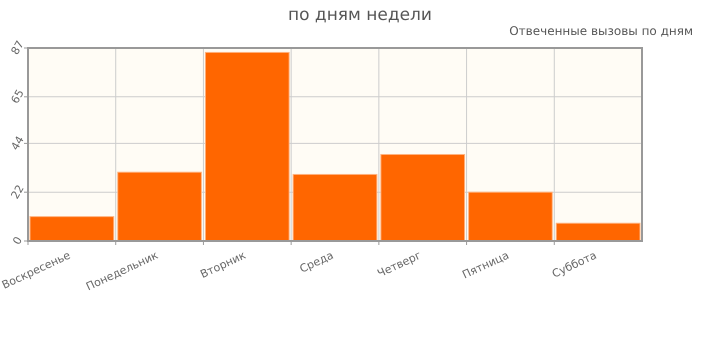 The image size is (725, 350). What do you see at coordinates (317, 262) in the screenshot?
I see `x-tick-label: Среда` at bounding box center [317, 262].